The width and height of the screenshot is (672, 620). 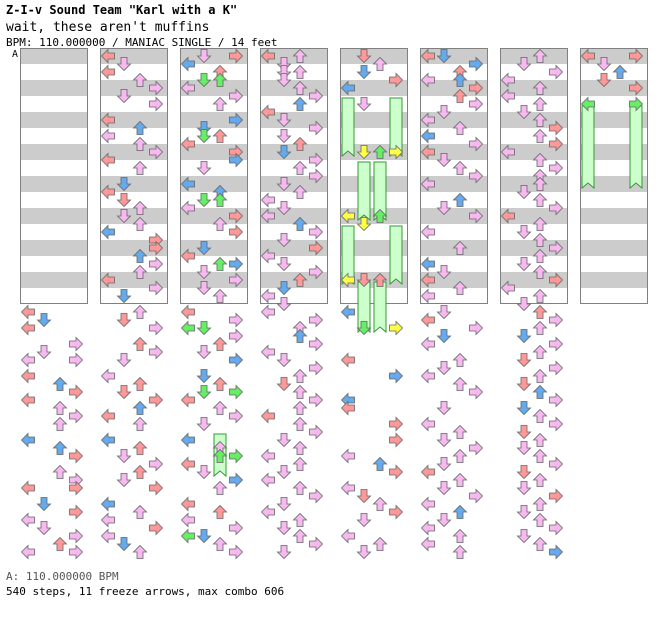 I want to click on footer-bpm-line: A: 110.000000 BPM, so click(x=62, y=576).